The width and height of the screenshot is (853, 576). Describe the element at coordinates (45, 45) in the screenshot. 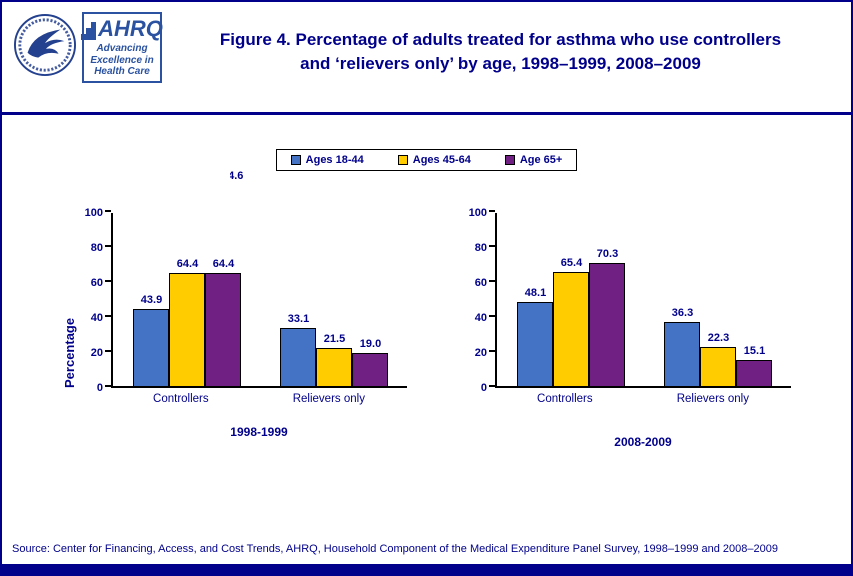

I see `hhs-seal-icon` at that location.